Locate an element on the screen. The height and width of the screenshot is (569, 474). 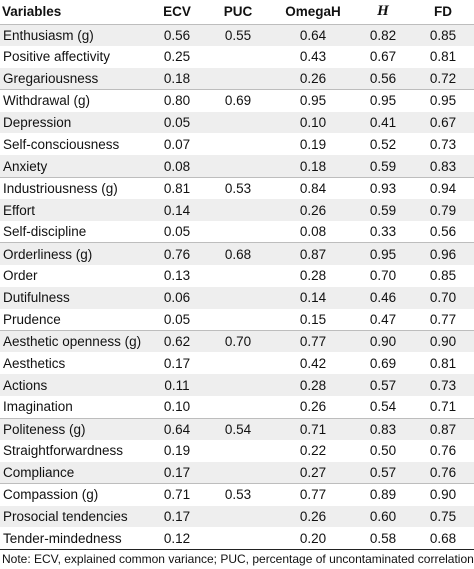
cell-fd: 0.76 is located at coordinates (443, 472).